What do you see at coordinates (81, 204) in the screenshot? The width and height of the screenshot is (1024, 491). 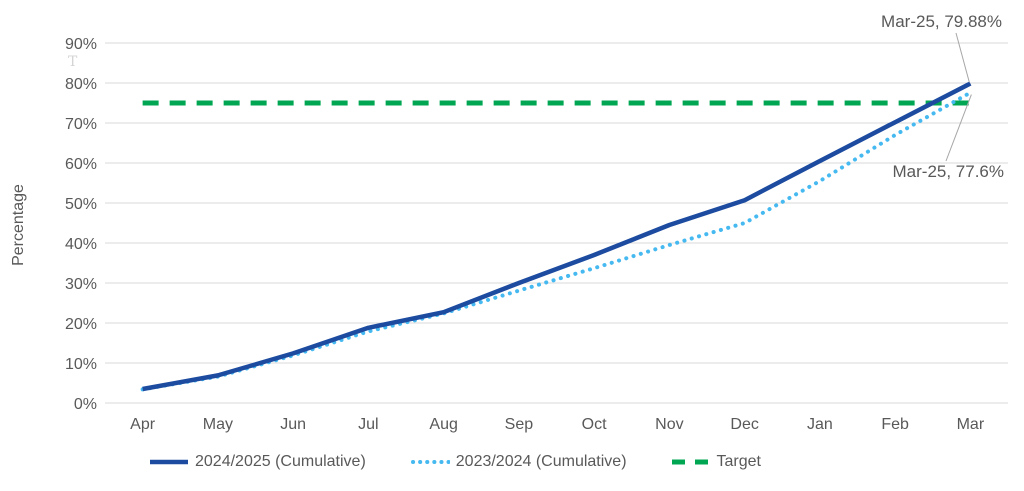 I see `y-tick-label: 50%` at bounding box center [81, 204].